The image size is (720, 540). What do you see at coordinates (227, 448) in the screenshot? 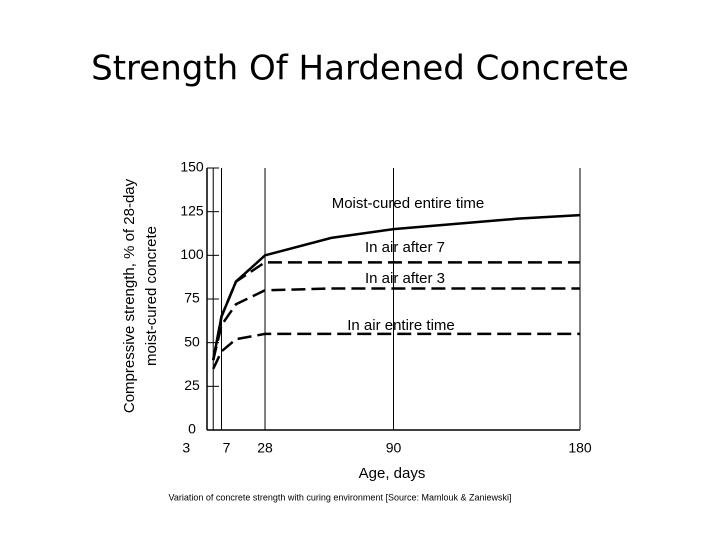
I see `x-tick-label: 7` at bounding box center [227, 448].